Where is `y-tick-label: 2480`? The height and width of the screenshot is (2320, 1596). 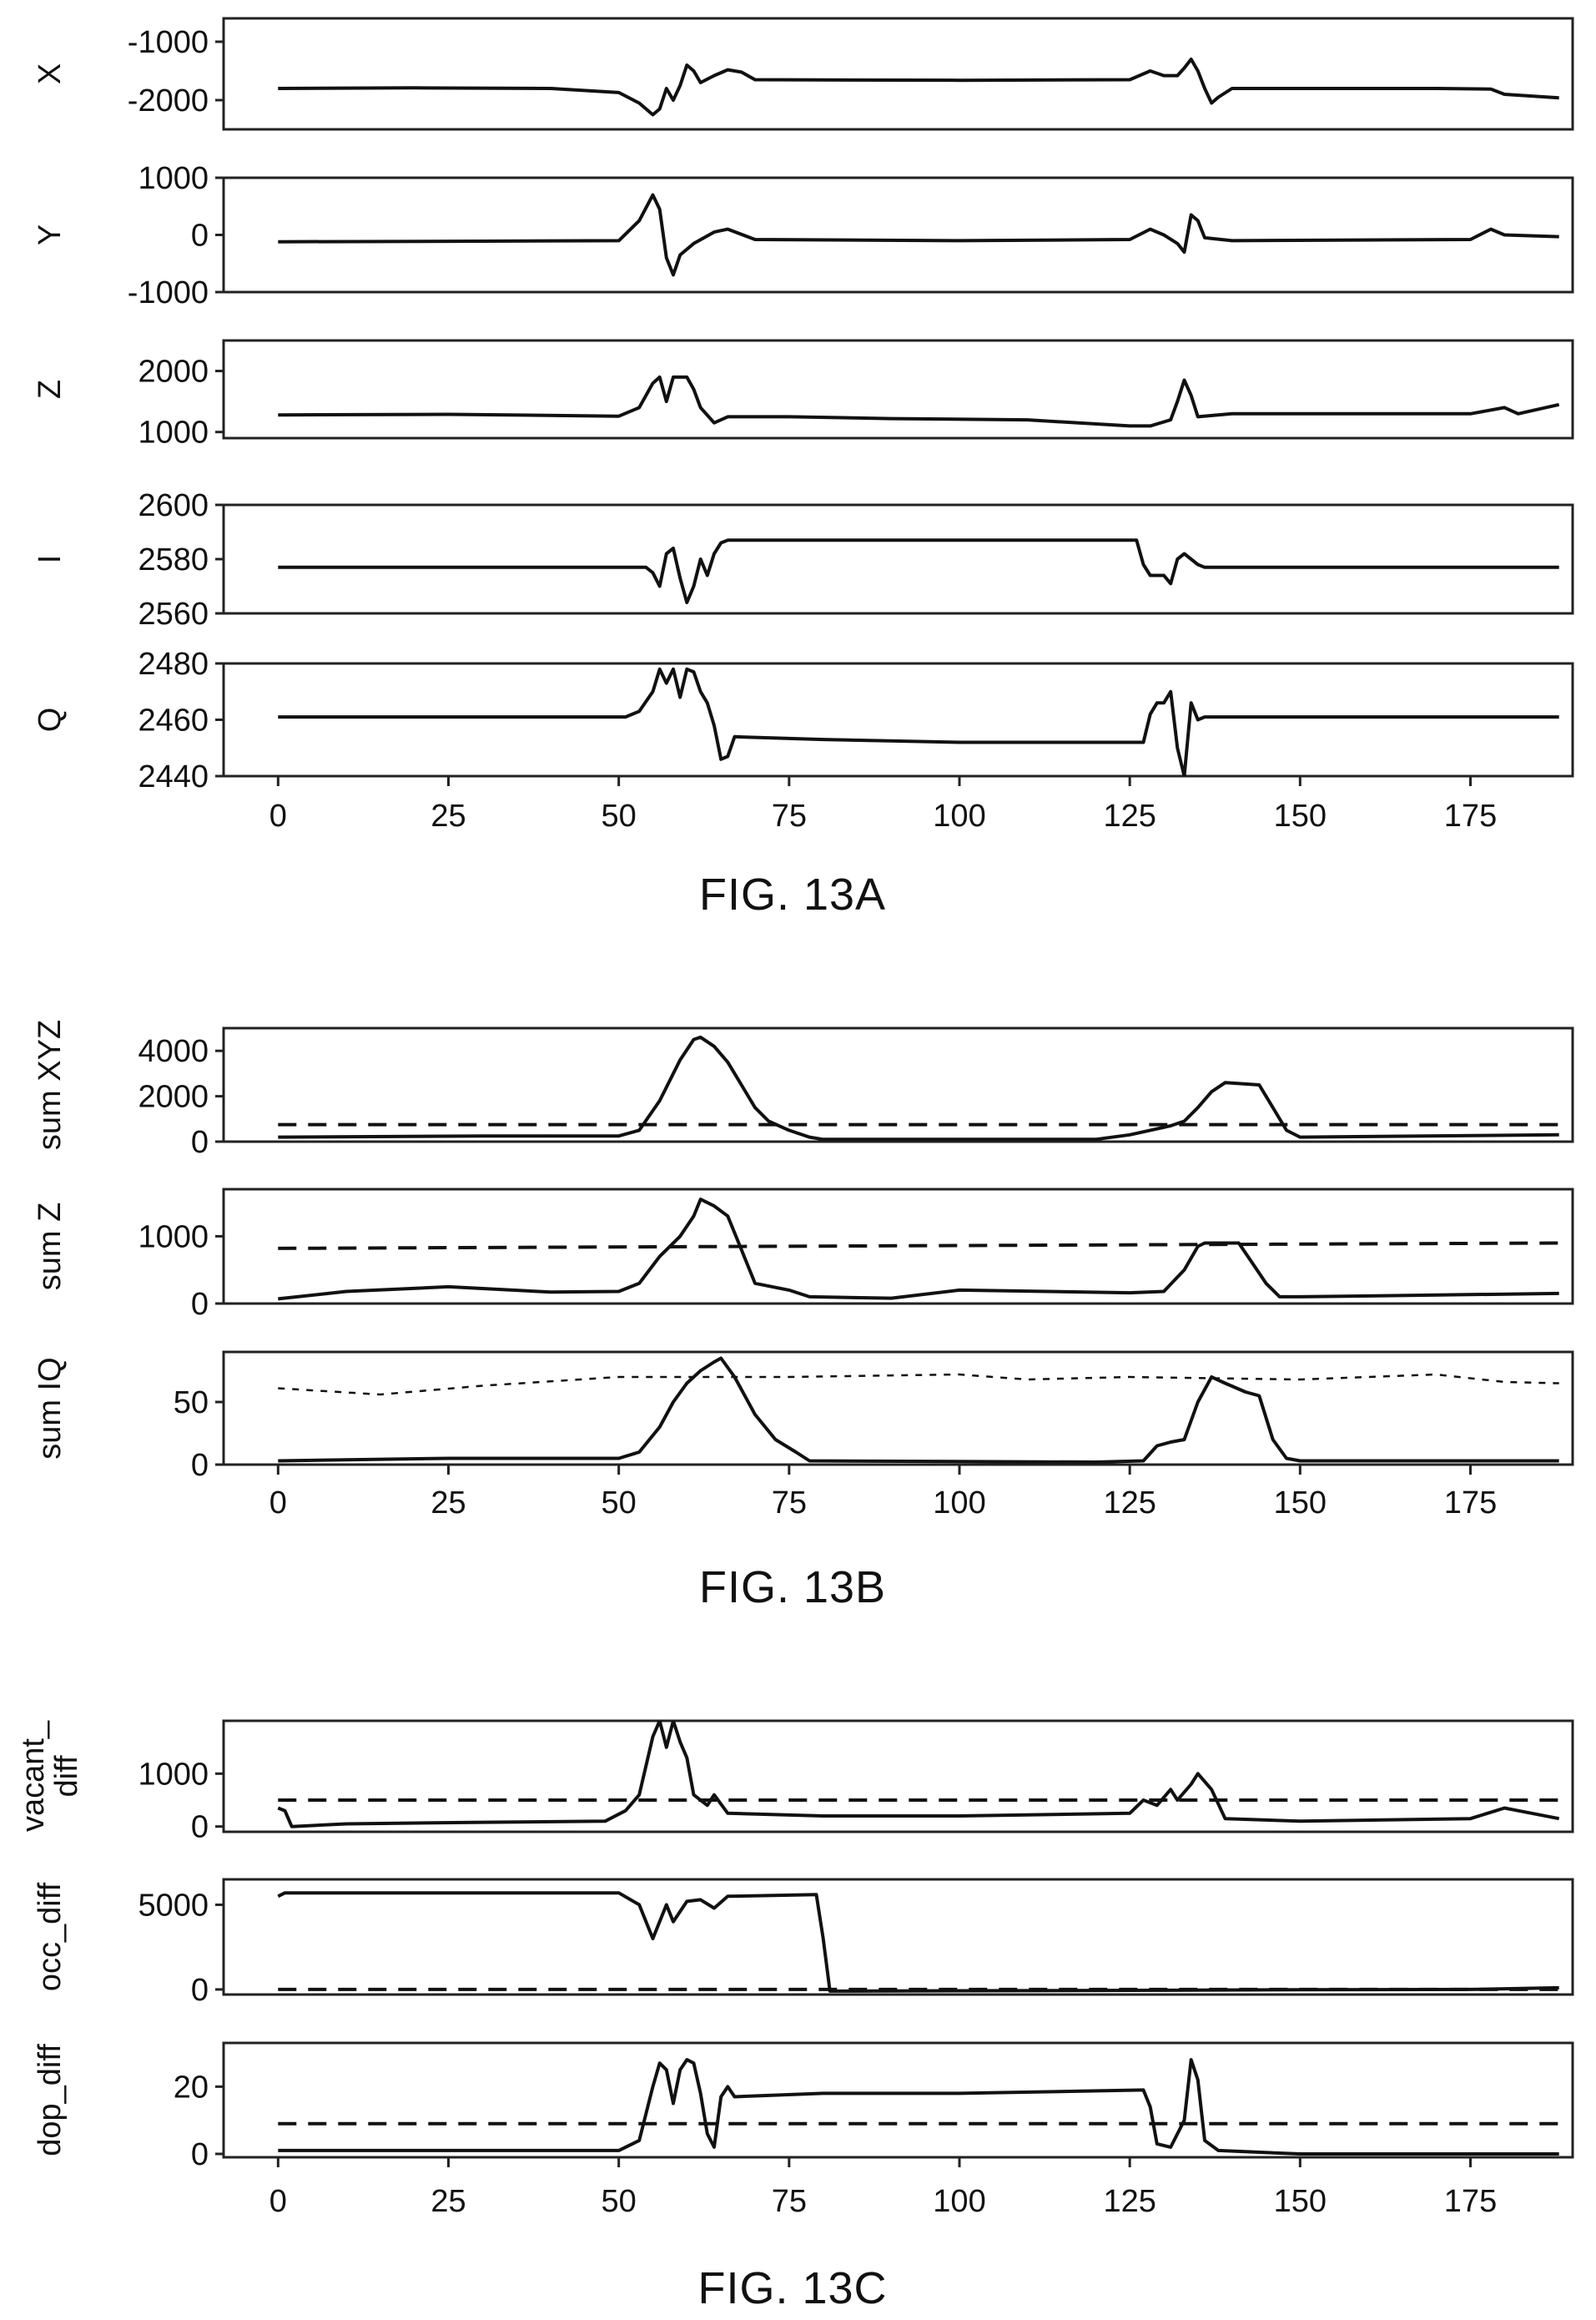
y-tick-label: 2480 is located at coordinates (173, 664).